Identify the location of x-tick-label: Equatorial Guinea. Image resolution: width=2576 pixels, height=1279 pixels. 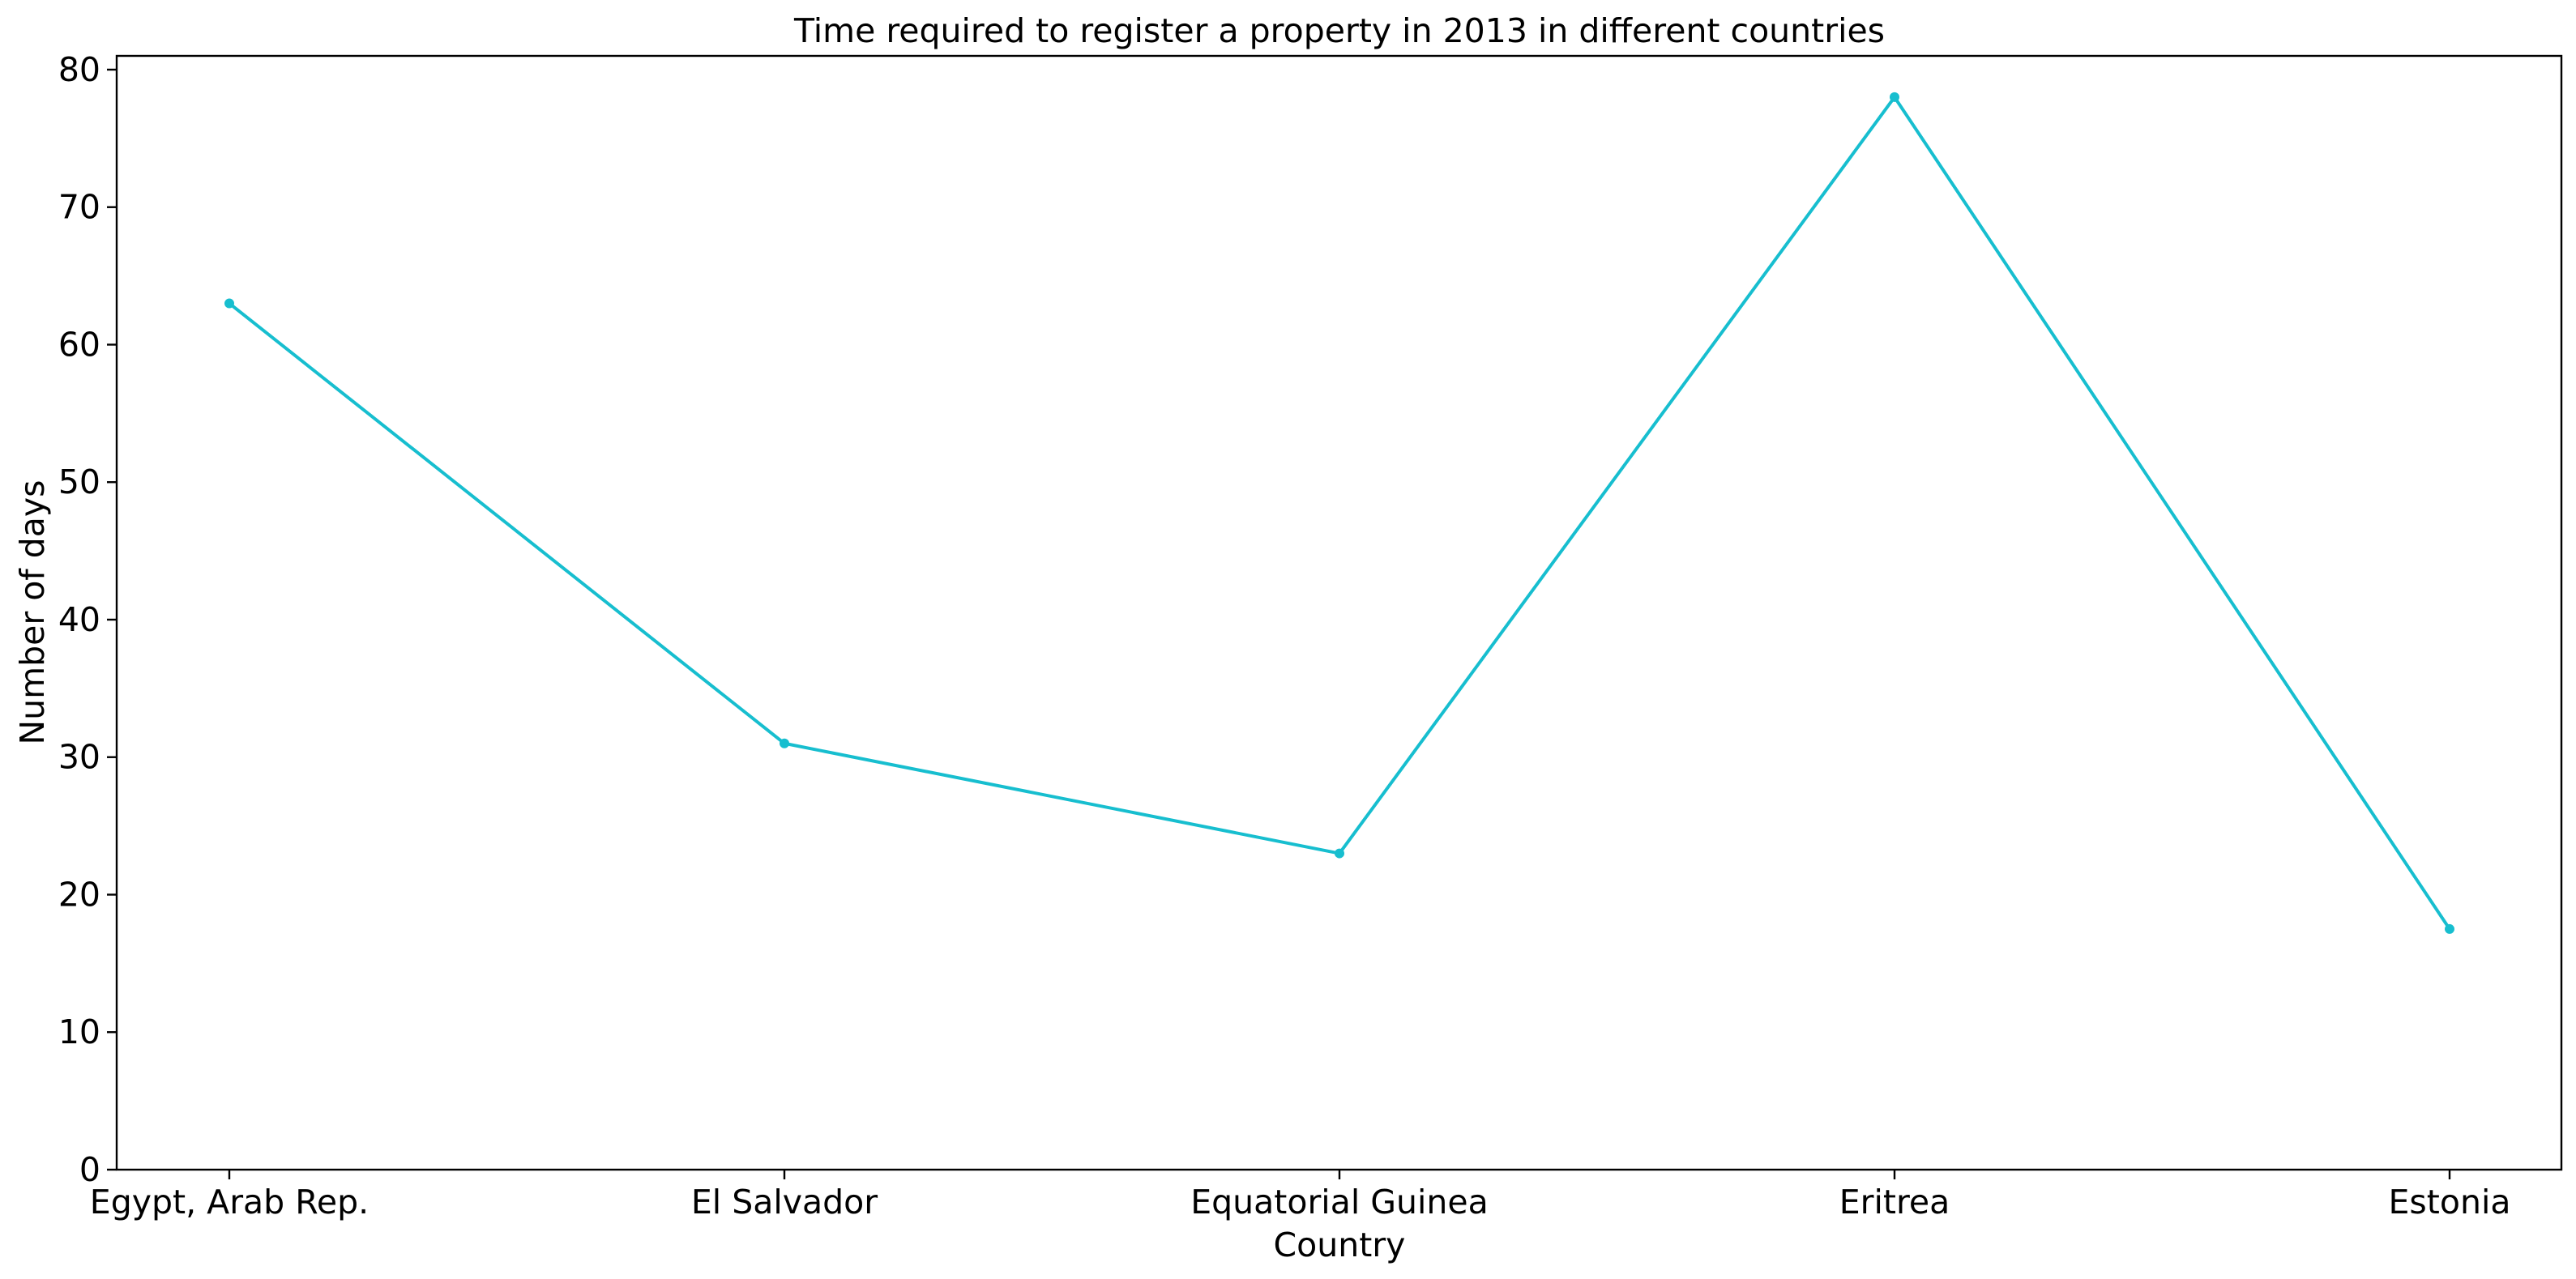
(1339, 1202).